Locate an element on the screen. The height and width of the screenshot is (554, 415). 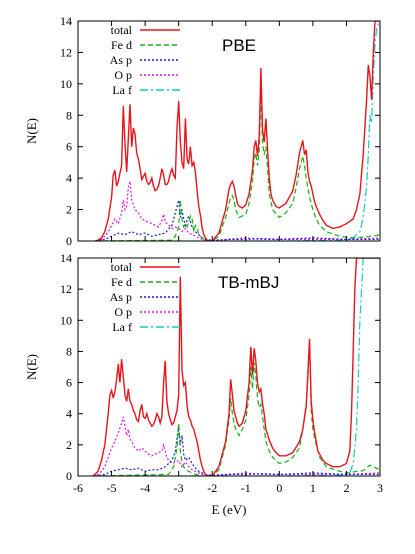
panel-title: PBE is located at coordinates (239, 45).